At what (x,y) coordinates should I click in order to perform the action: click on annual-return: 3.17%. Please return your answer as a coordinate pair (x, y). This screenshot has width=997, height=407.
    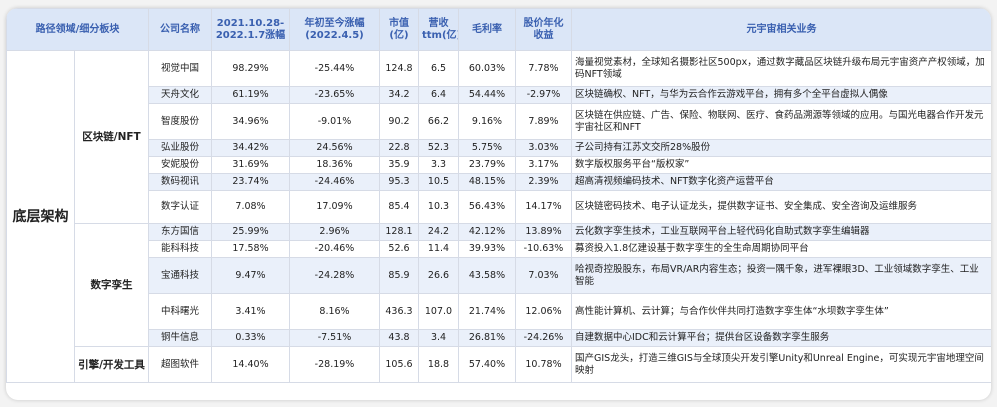
    Looking at the image, I should click on (543, 165).